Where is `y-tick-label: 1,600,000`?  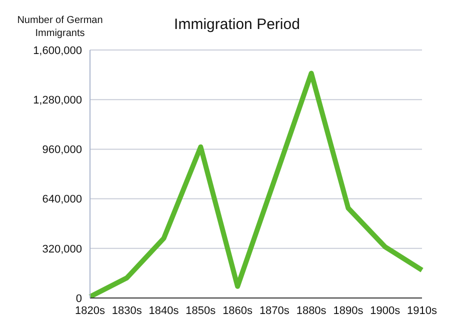 y-tick-label: 1,600,000 is located at coordinates (57, 50).